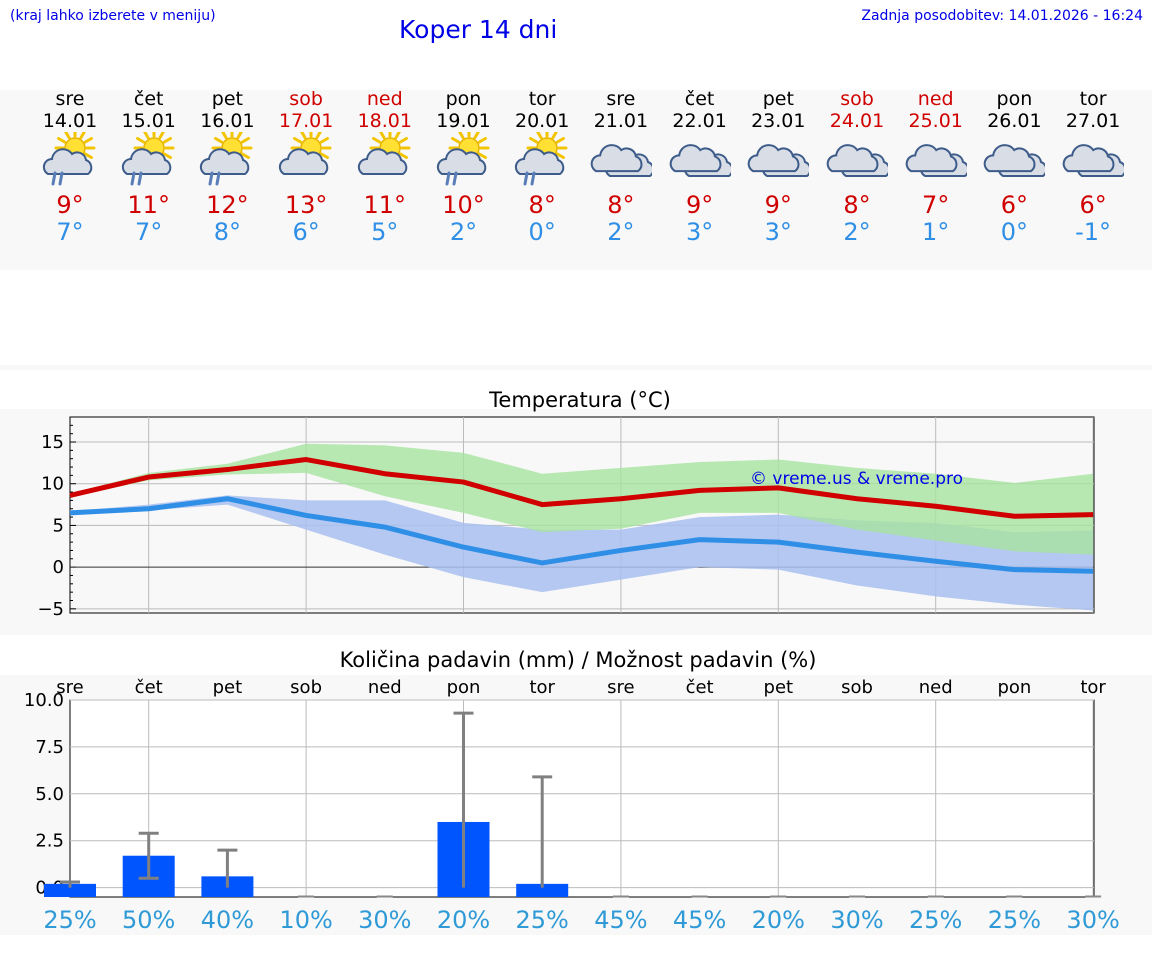 This screenshot has width=1152, height=975. What do you see at coordinates (58, 567) in the screenshot?
I see `y-tick-label: 0` at bounding box center [58, 567].